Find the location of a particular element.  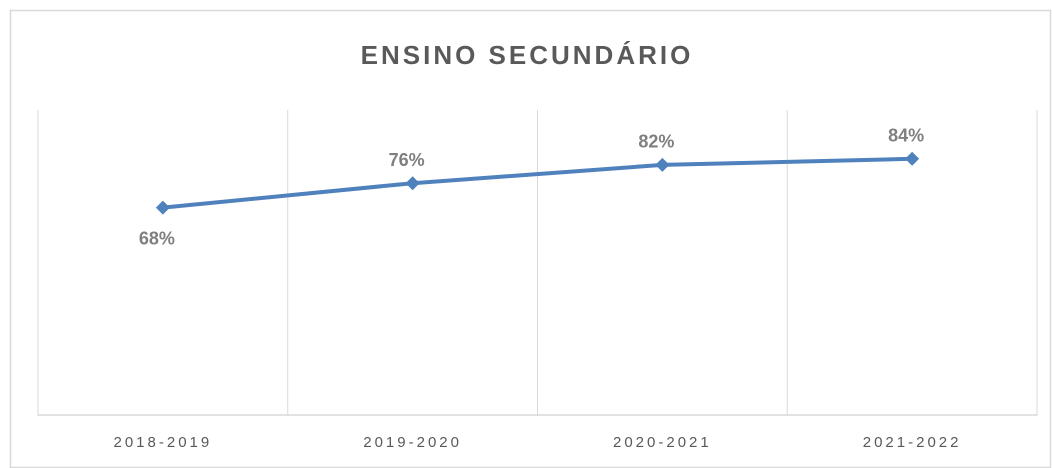

x-tick-label: 2021-2022 is located at coordinates (912, 442).